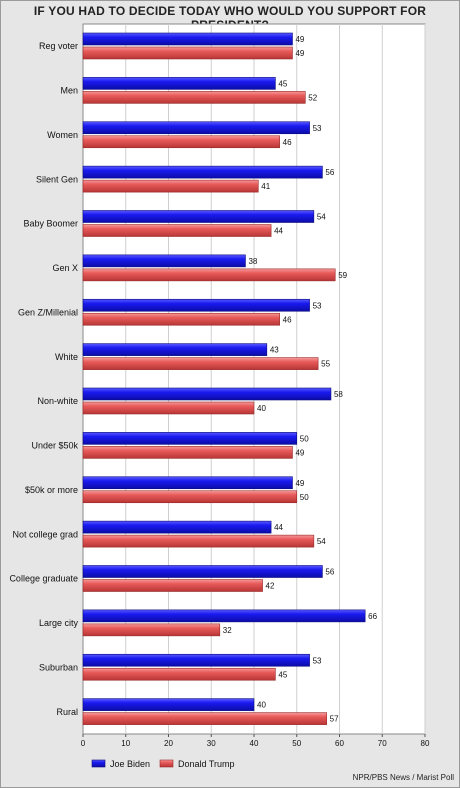 This screenshot has width=460, height=788. What do you see at coordinates (168, 743) in the screenshot?
I see `x-tick-label: 20` at bounding box center [168, 743].